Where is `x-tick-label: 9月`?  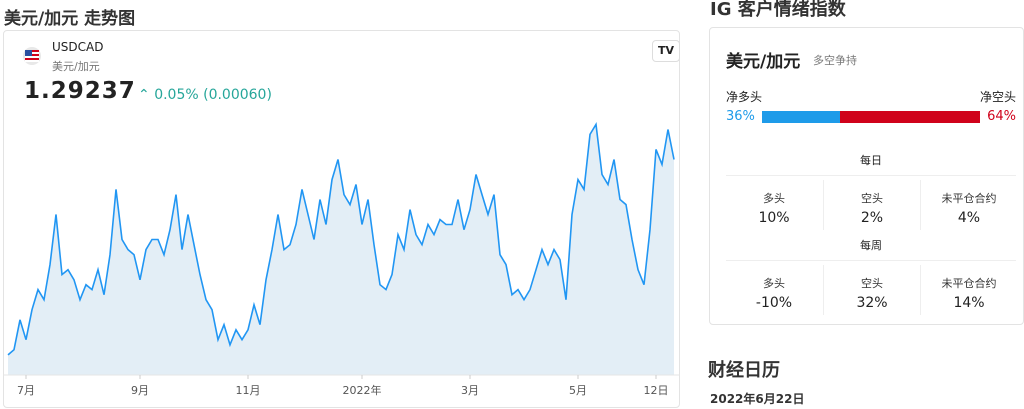
x-tick-label: 9月 is located at coordinates (140, 390).